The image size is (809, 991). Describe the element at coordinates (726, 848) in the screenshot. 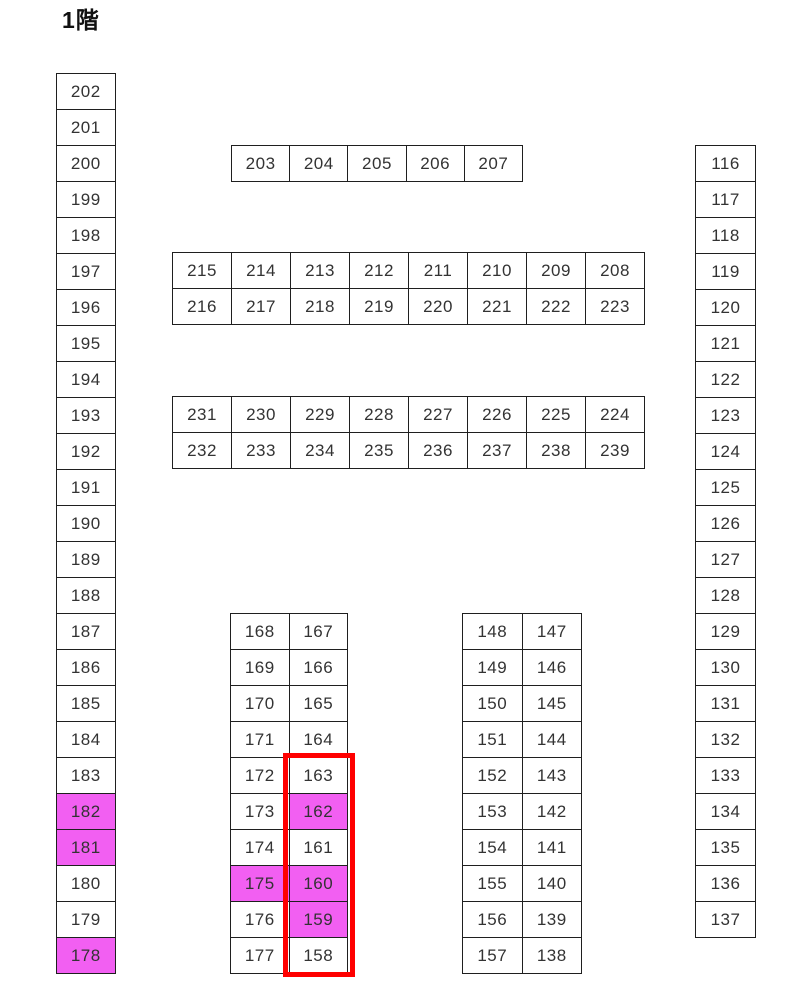

I see `seat-cell-135: 135` at that location.